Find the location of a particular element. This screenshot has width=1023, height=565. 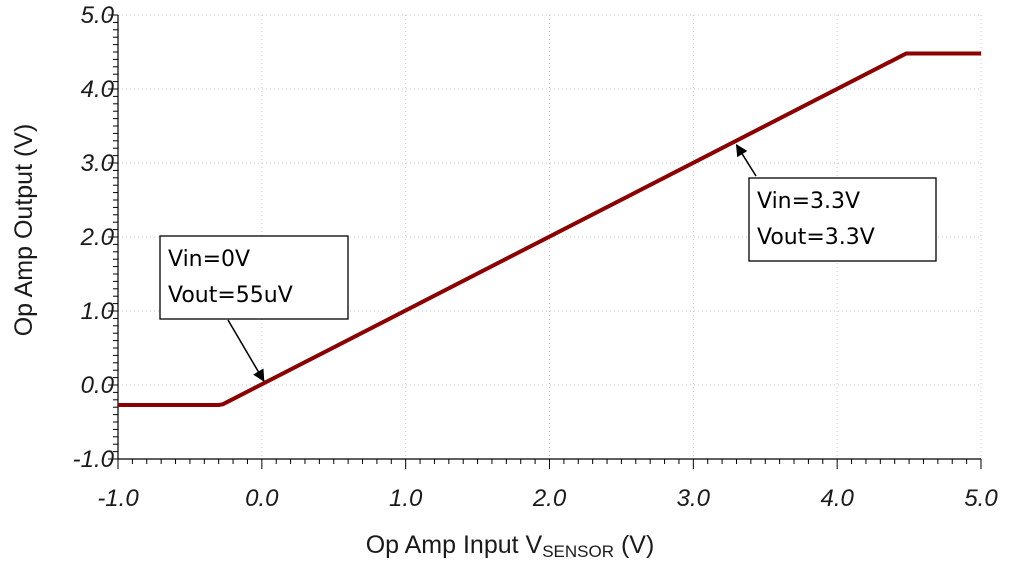

x-tick-label: 4.0 is located at coordinates (837, 498).